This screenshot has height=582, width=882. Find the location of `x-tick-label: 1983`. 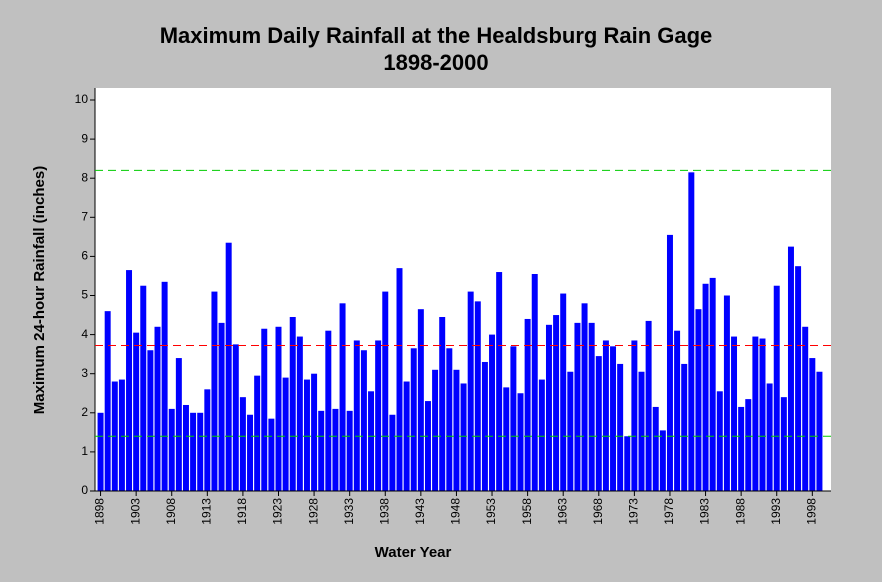

x-tick-label: 1983 is located at coordinates (705, 511).